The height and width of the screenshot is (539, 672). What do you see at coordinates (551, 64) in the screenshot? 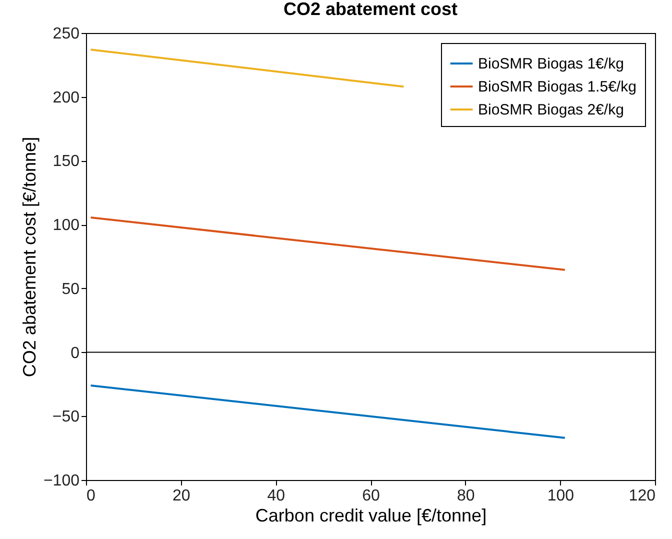
I see `legend-label: BioSMR Biogas 1€/kg` at bounding box center [551, 64].